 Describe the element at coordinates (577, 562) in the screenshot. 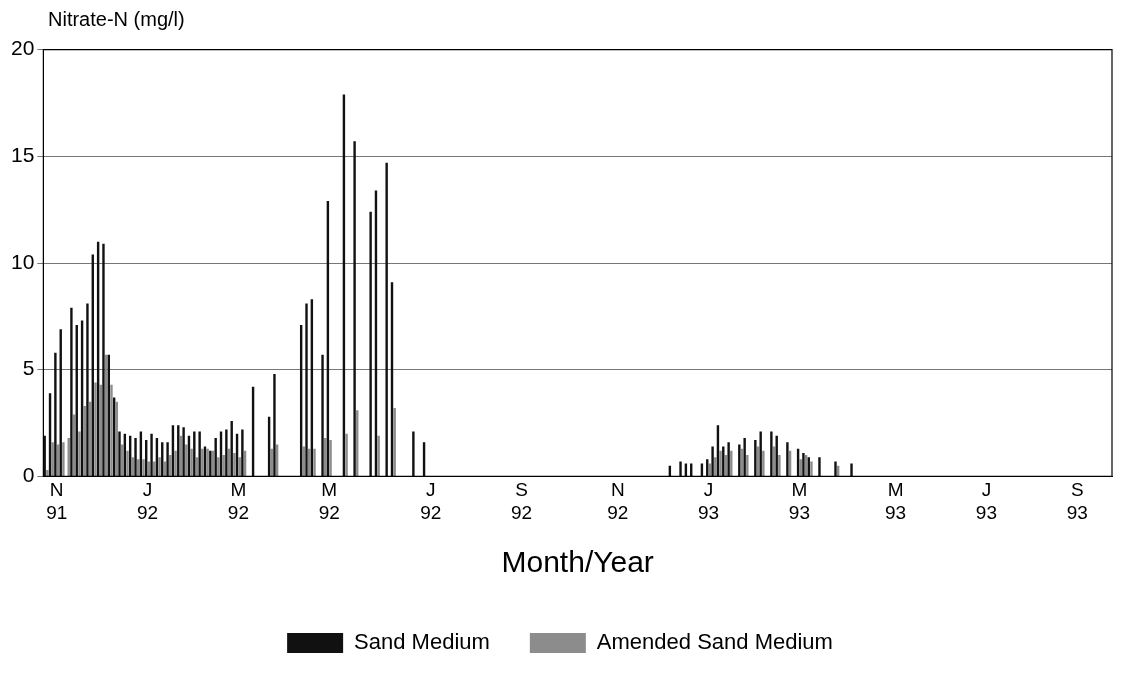

I see `x-axis-title: Month/Year` at that location.